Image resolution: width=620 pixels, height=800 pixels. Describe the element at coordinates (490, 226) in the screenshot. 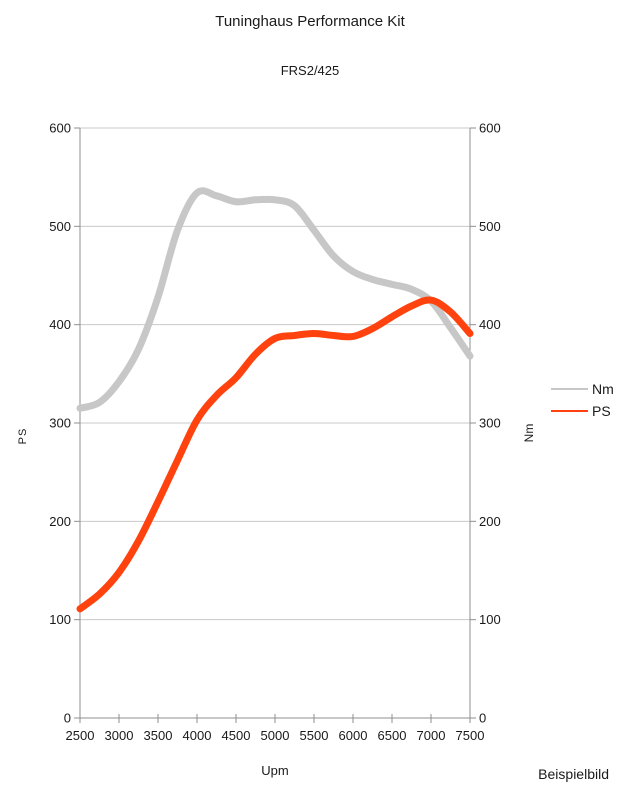

I see `y-axis-tick-label-right: 500` at that location.